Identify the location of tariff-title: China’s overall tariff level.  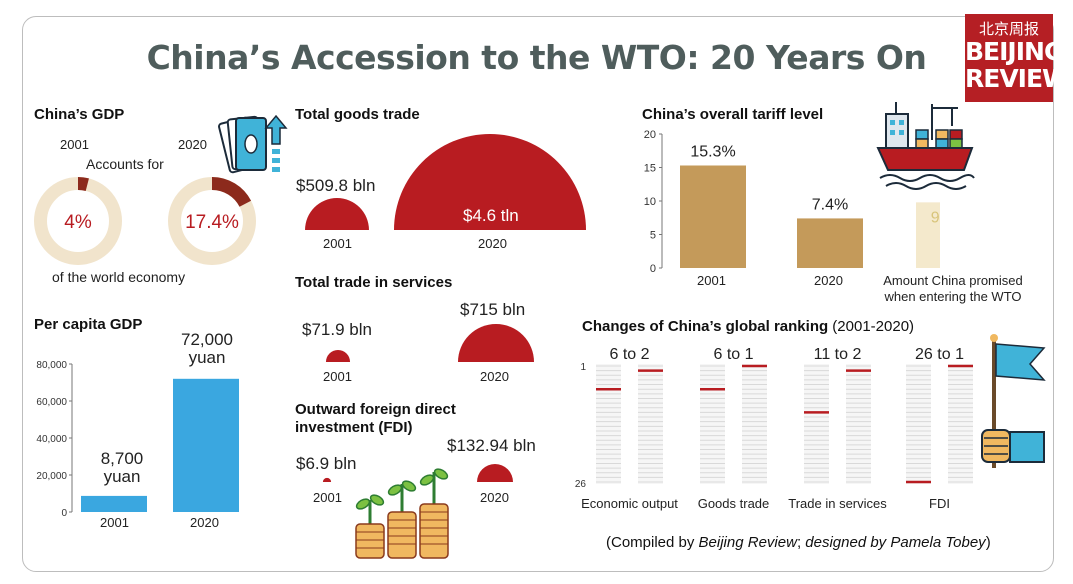
(733, 114).